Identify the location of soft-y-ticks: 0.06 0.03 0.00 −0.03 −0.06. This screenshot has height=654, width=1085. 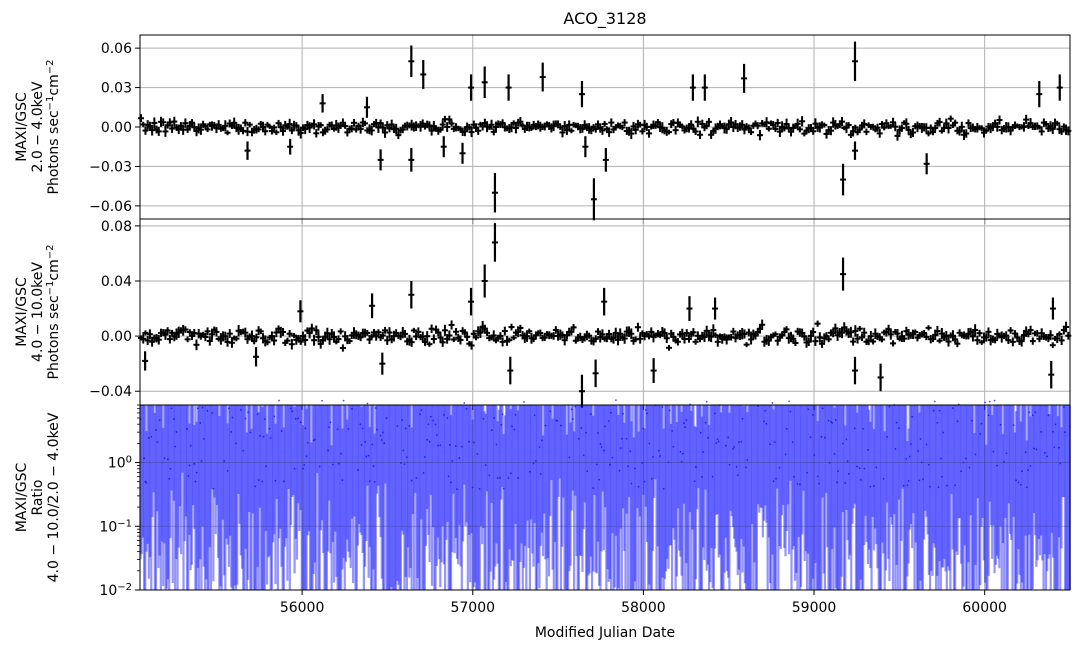
(114, 128).